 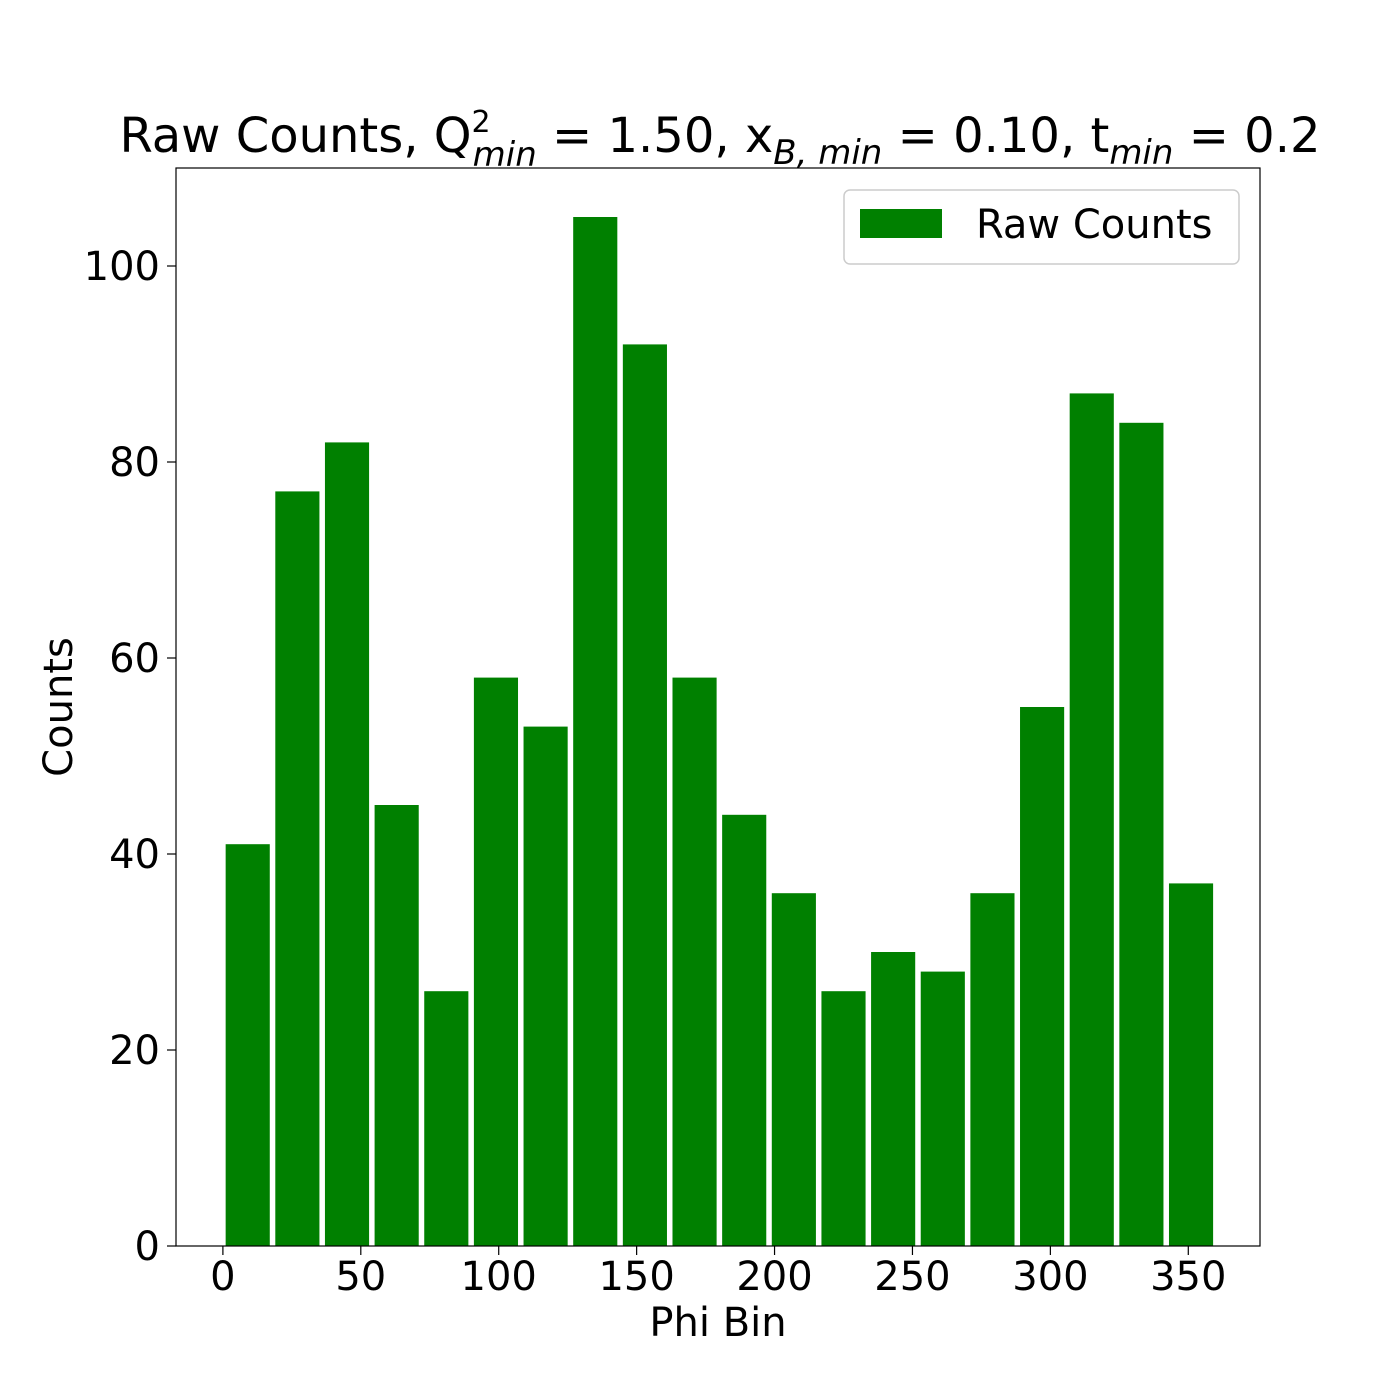 I want to click on y-tick-label: 40, so click(x=134, y=855).